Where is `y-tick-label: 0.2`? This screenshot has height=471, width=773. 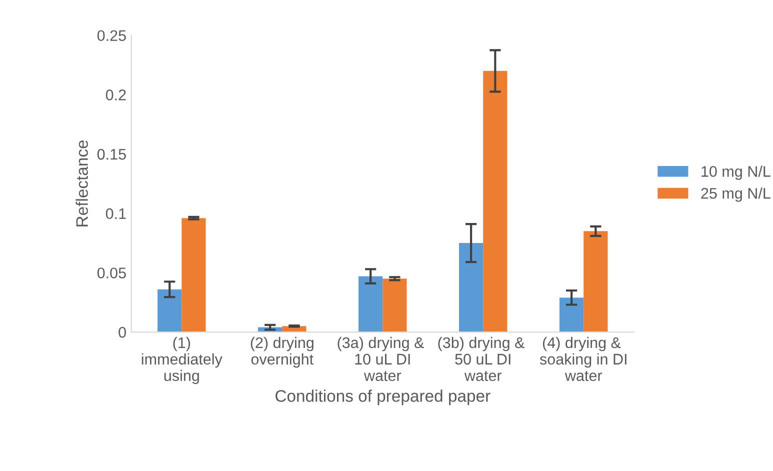 y-tick-label: 0.2 is located at coordinates (116, 95).